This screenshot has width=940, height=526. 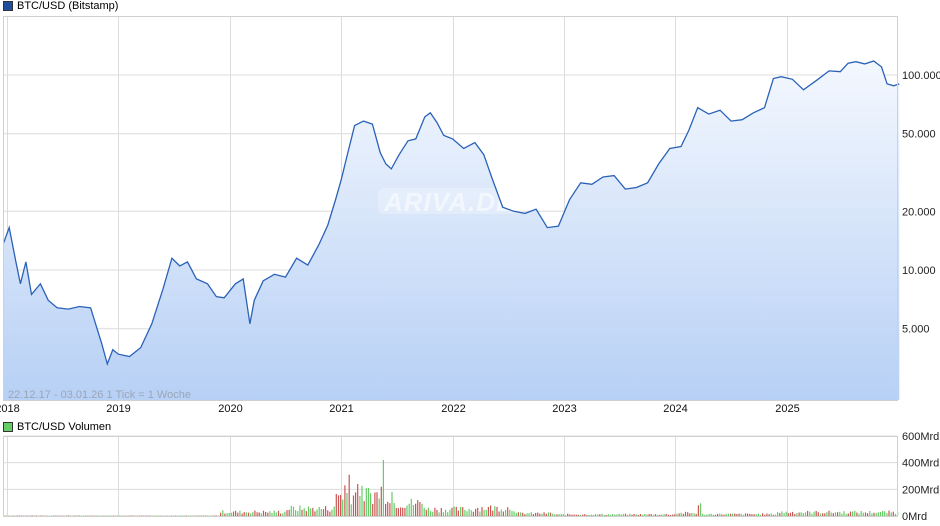 What do you see at coordinates (8, 6) in the screenshot?
I see `price-legend-swatch-icon` at bounding box center [8, 6].